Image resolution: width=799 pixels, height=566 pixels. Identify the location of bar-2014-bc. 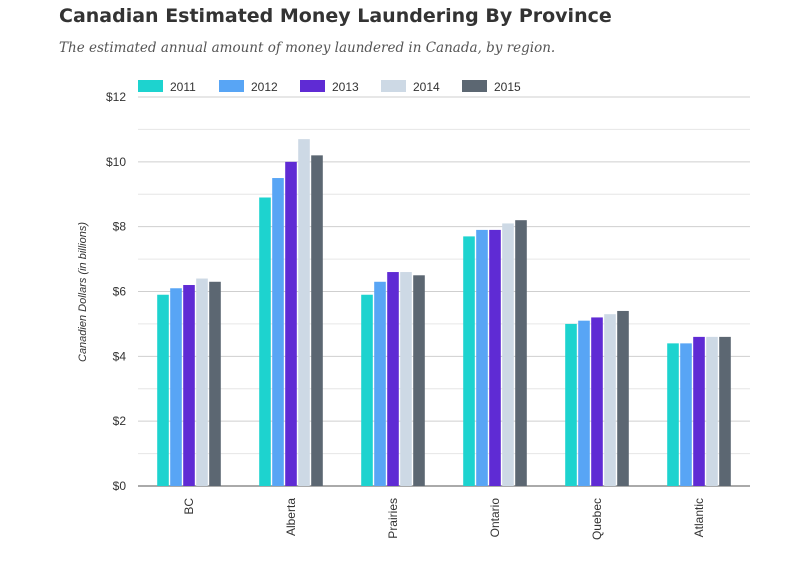
(202, 382).